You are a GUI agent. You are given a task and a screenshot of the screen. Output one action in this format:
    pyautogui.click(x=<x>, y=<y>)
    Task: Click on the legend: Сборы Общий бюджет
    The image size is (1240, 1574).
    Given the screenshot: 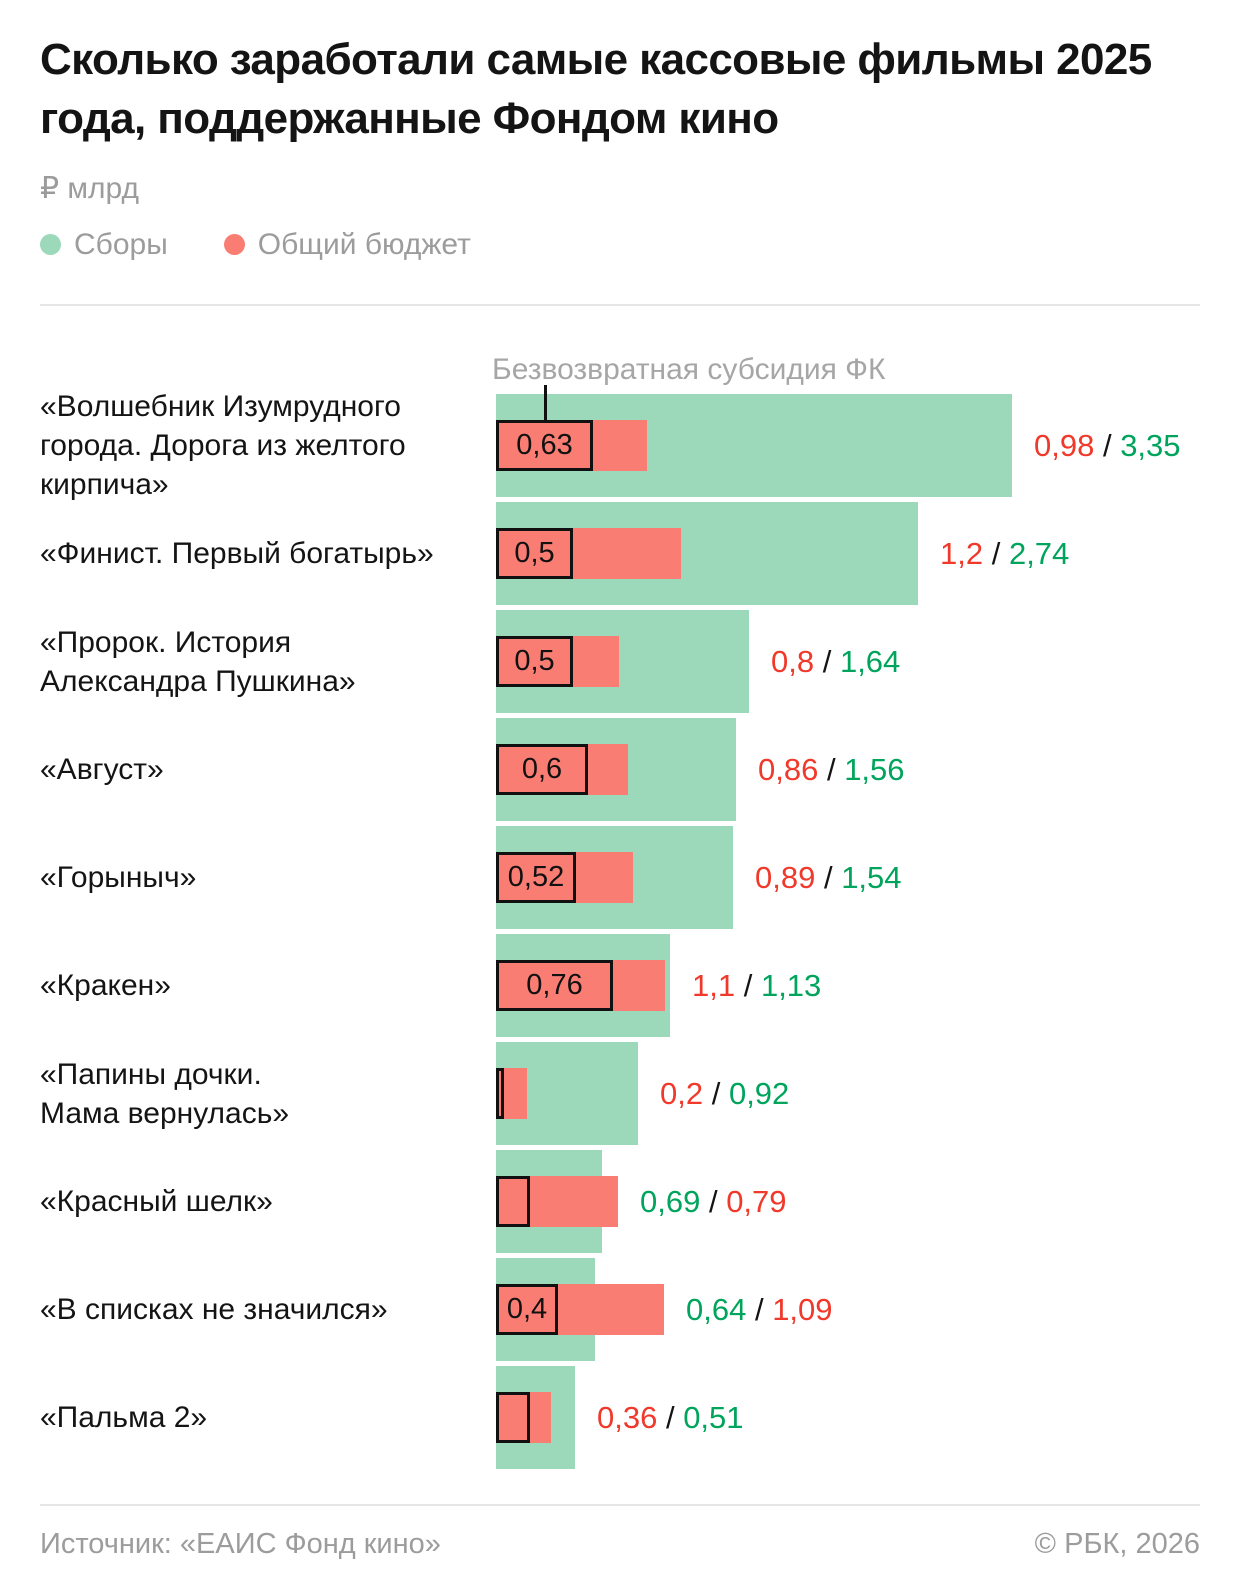 What is the action you would take?
    pyautogui.click(x=620, y=244)
    